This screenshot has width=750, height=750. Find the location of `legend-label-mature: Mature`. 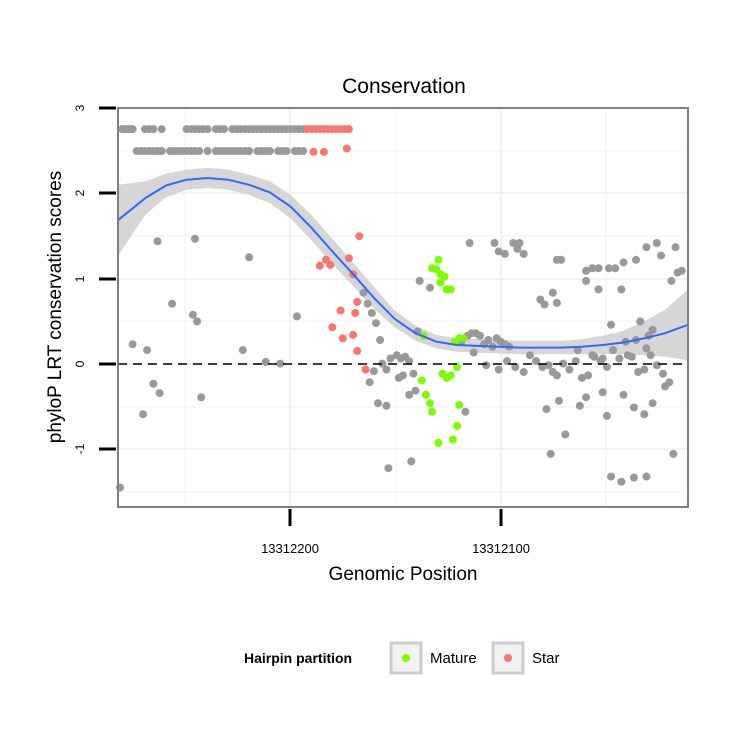

legend-label-mature: Mature is located at coordinates (453, 658).